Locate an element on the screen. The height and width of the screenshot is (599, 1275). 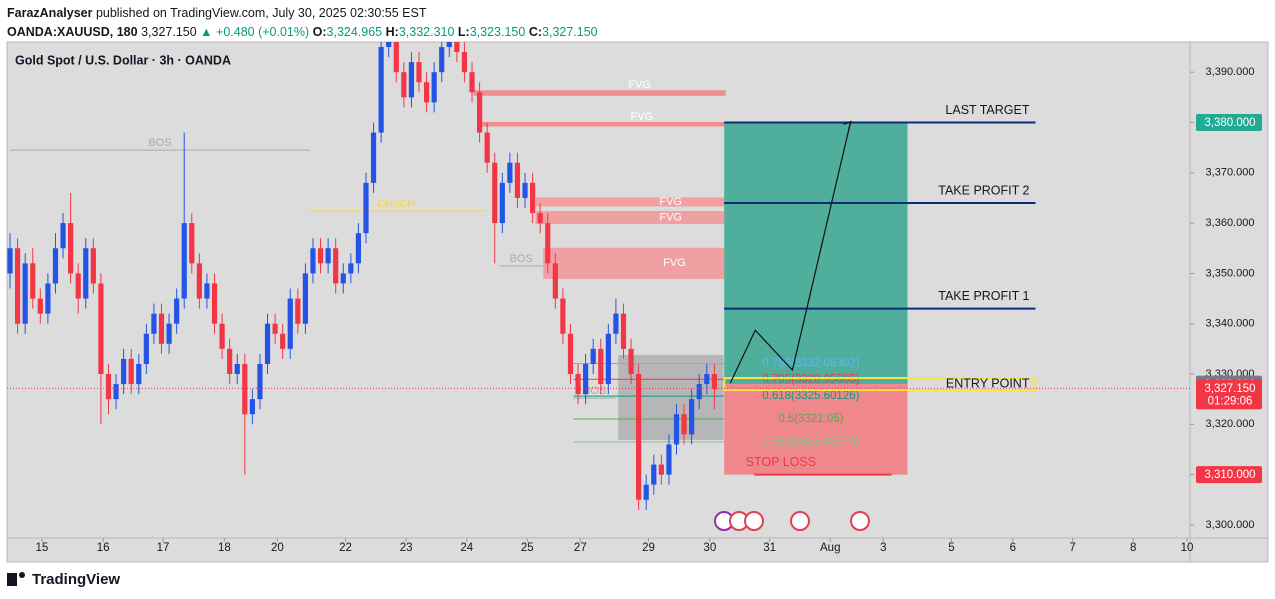
fib-label: 0.786(3332.08302) is located at coordinates (810, 364).